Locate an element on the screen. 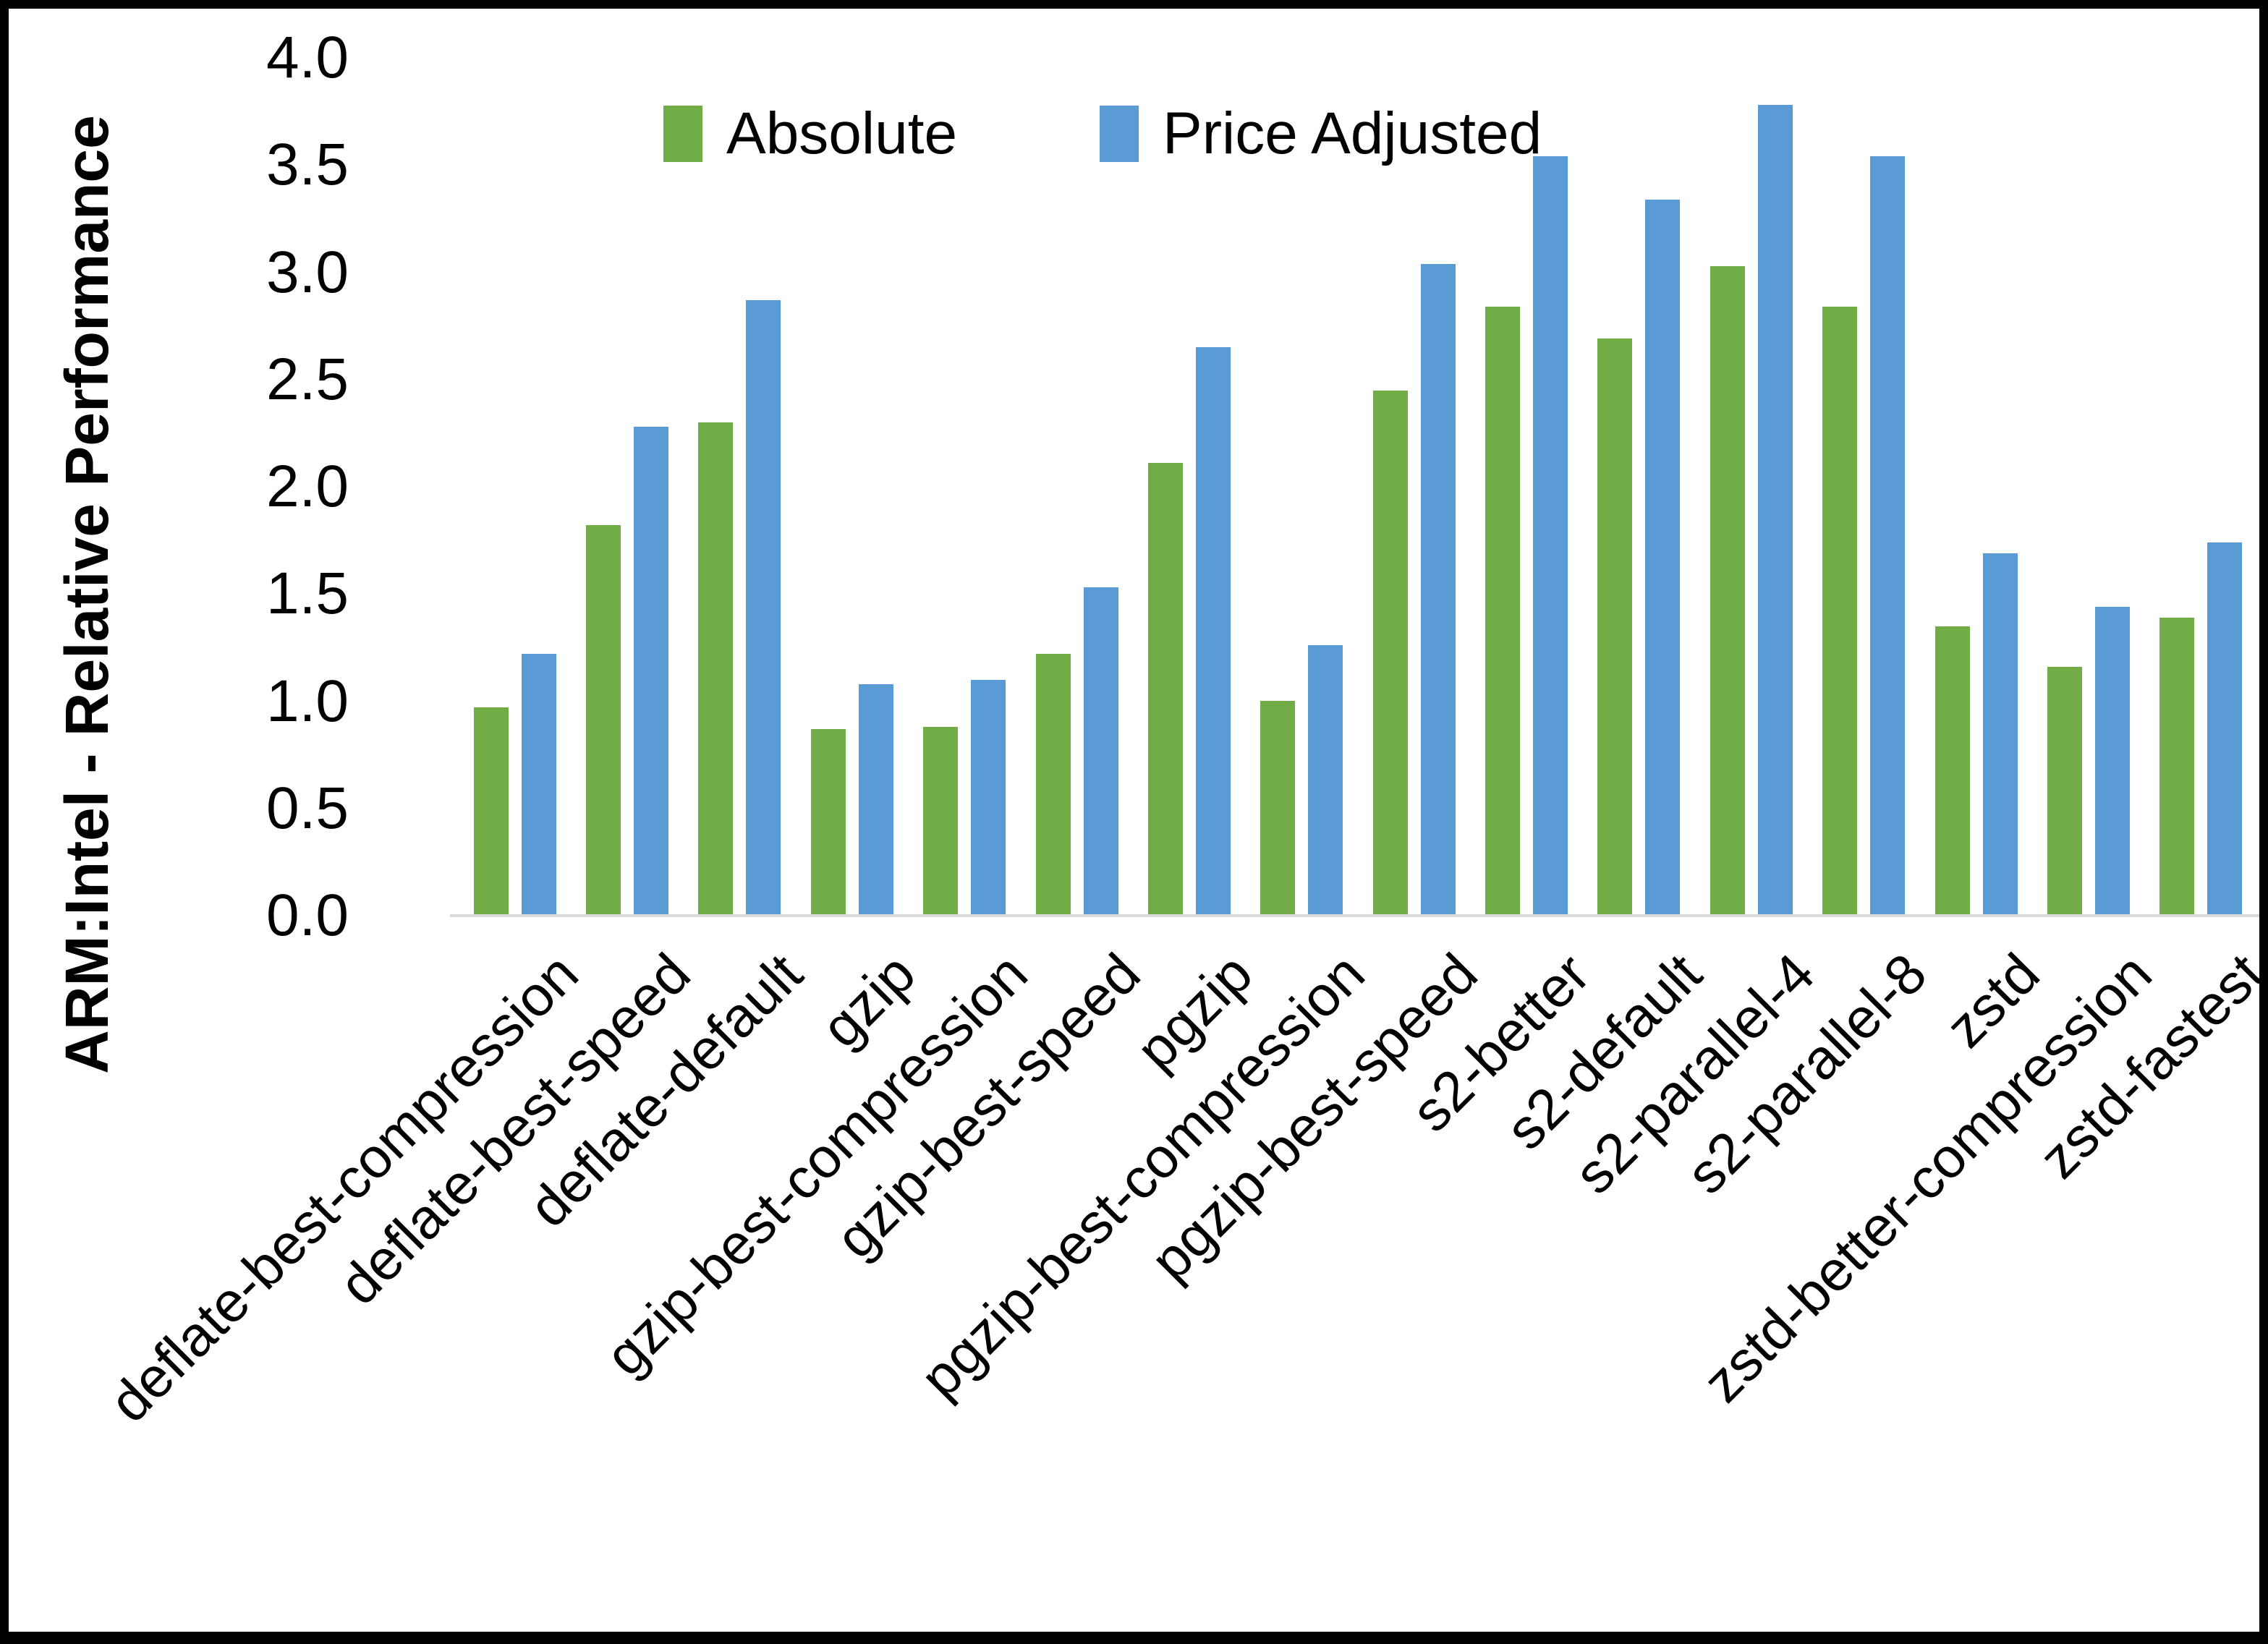 The width and height of the screenshot is (2268, 1644). y-tick-label: 3.0 is located at coordinates (307, 272).